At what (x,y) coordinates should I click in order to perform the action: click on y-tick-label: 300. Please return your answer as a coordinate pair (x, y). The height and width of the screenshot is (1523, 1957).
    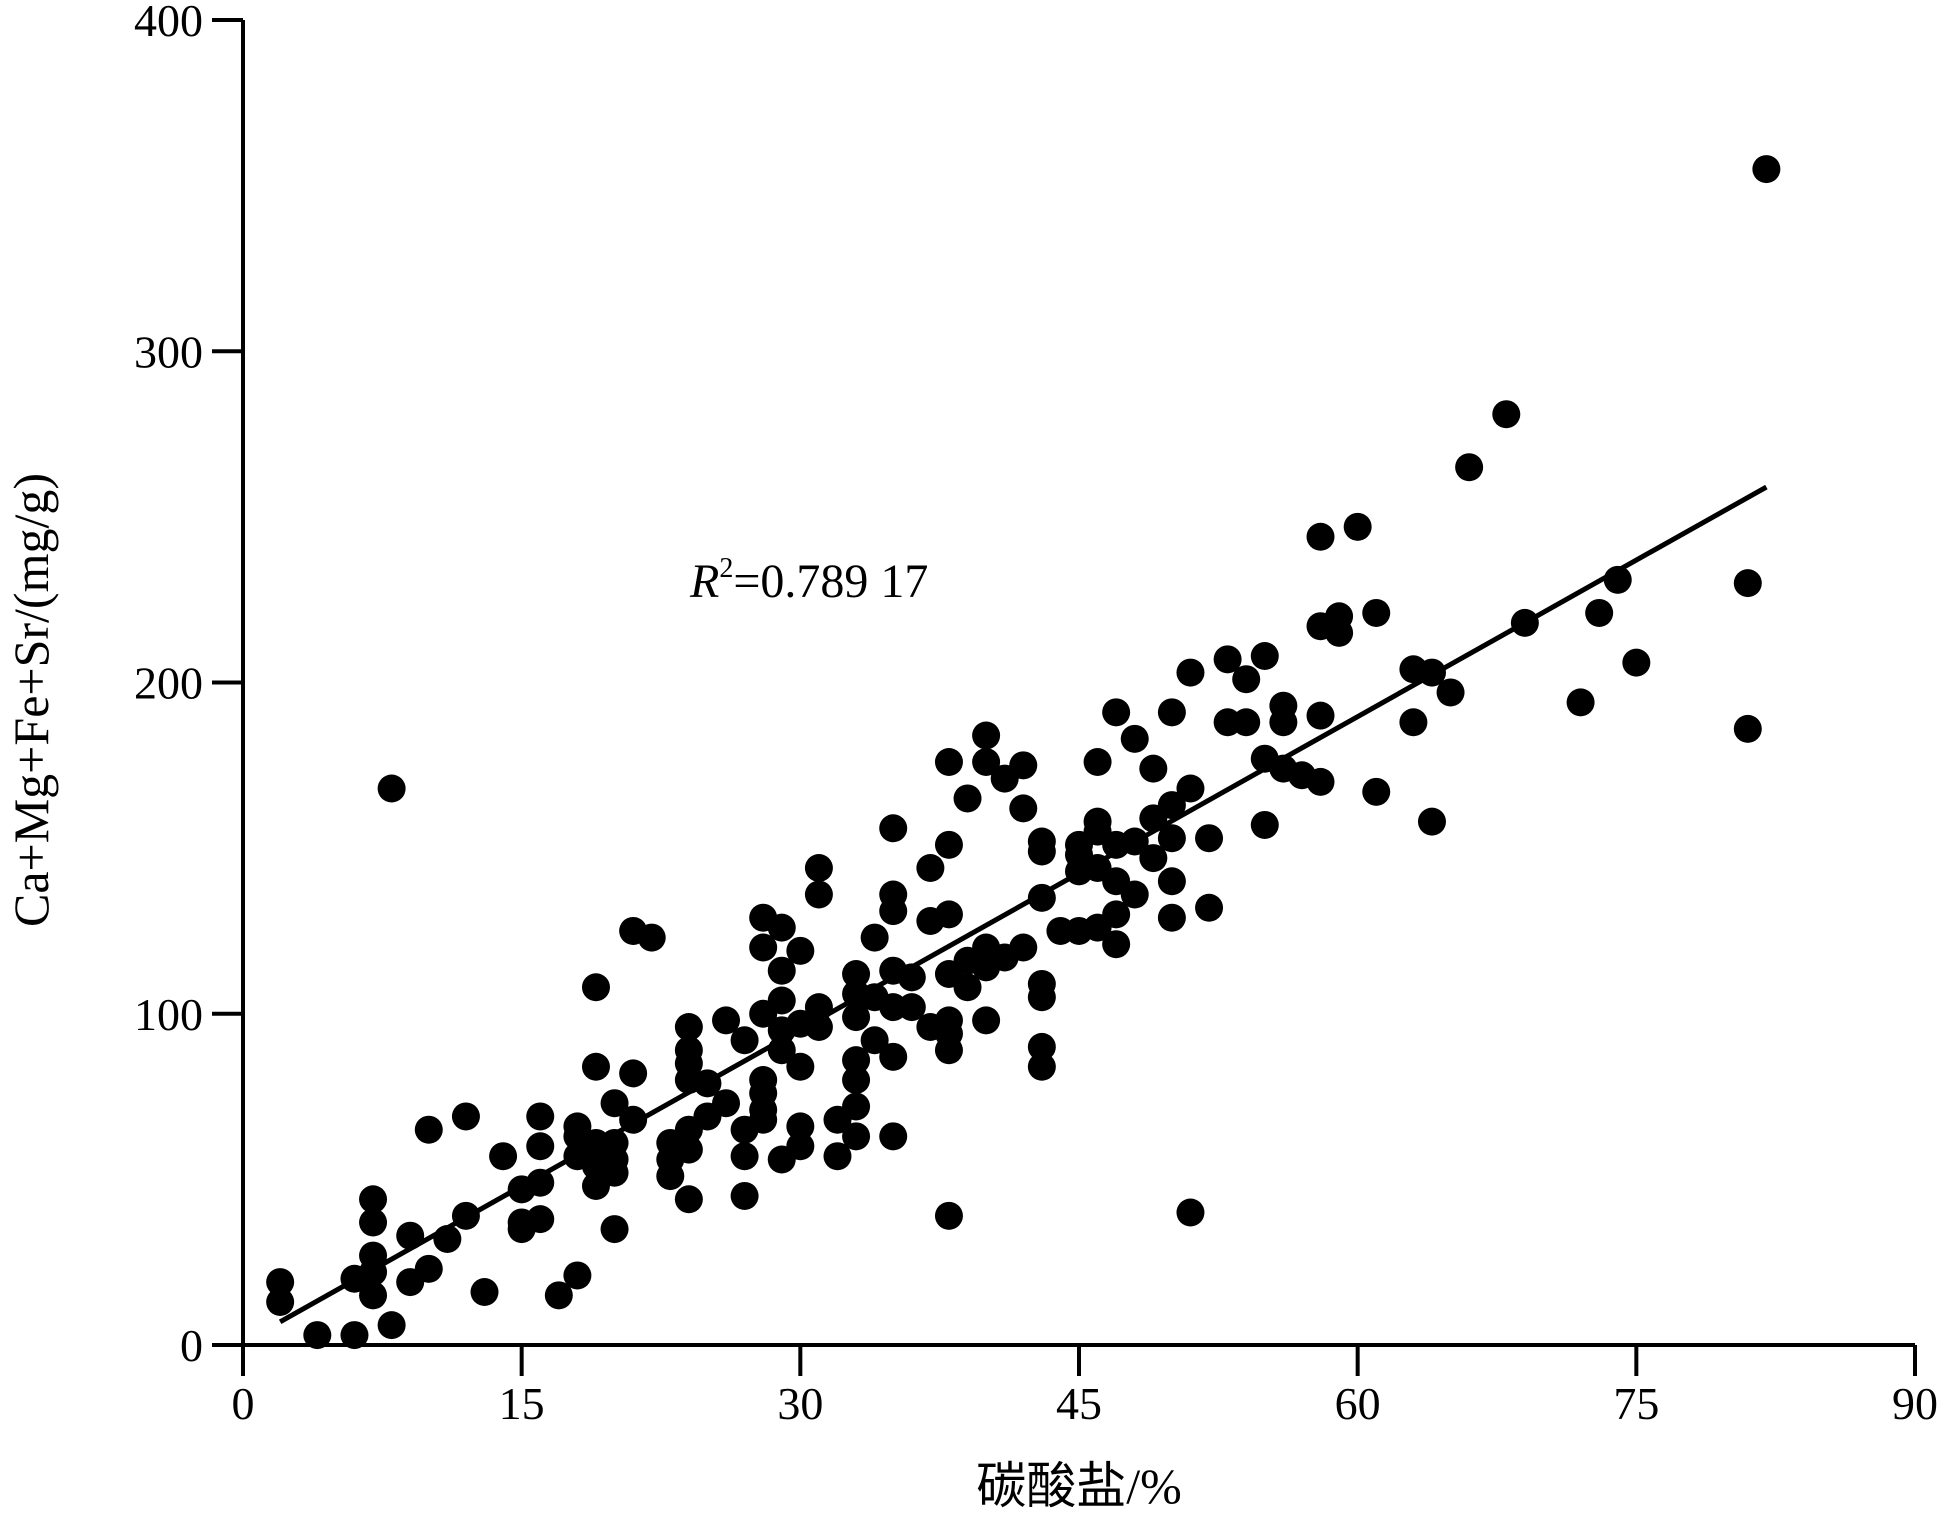
    Looking at the image, I should click on (168, 351).